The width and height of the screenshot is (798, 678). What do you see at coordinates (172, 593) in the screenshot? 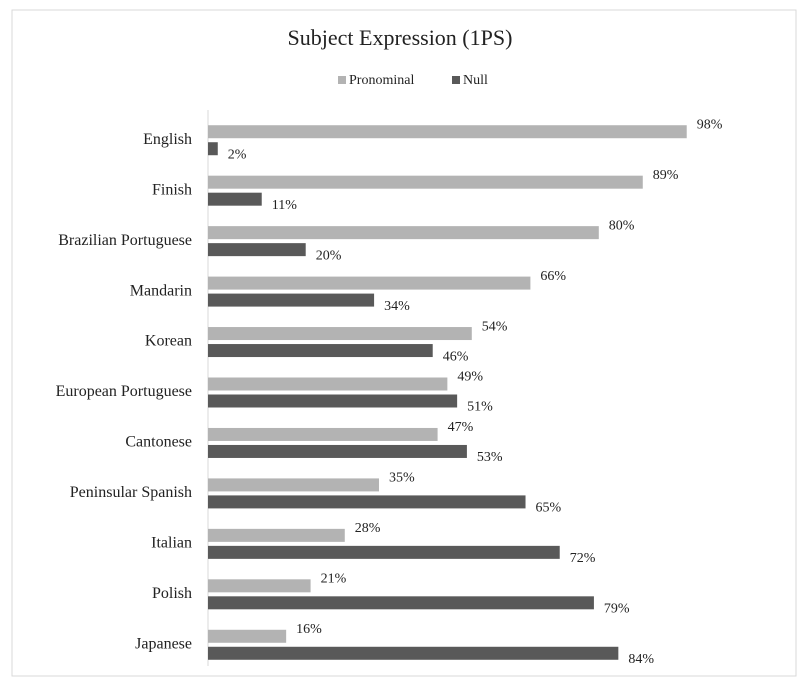
I see `y-tick-label: Polish` at bounding box center [172, 593].